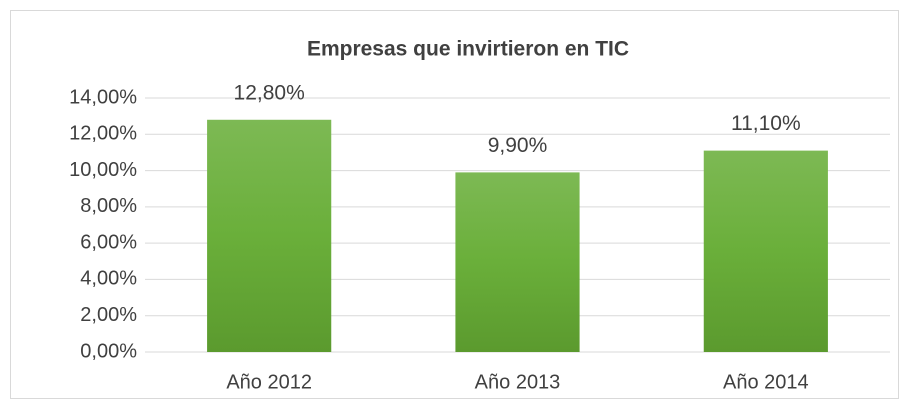  Describe the element at coordinates (108, 206) in the screenshot. I see `y-tick-label: 8,00%` at that location.